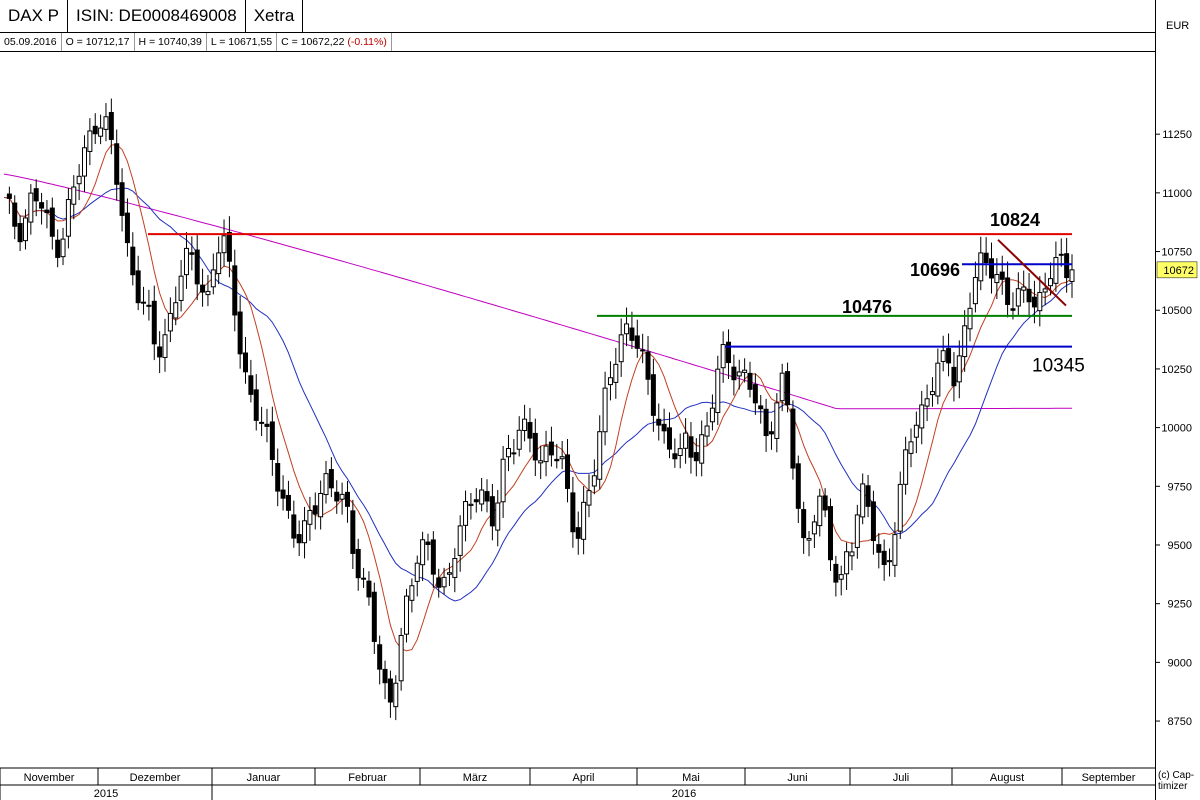 Image resolution: width=1200 pixels, height=800 pixels. Describe the element at coordinates (1007, 778) in the screenshot. I see `month-label: August` at that location.